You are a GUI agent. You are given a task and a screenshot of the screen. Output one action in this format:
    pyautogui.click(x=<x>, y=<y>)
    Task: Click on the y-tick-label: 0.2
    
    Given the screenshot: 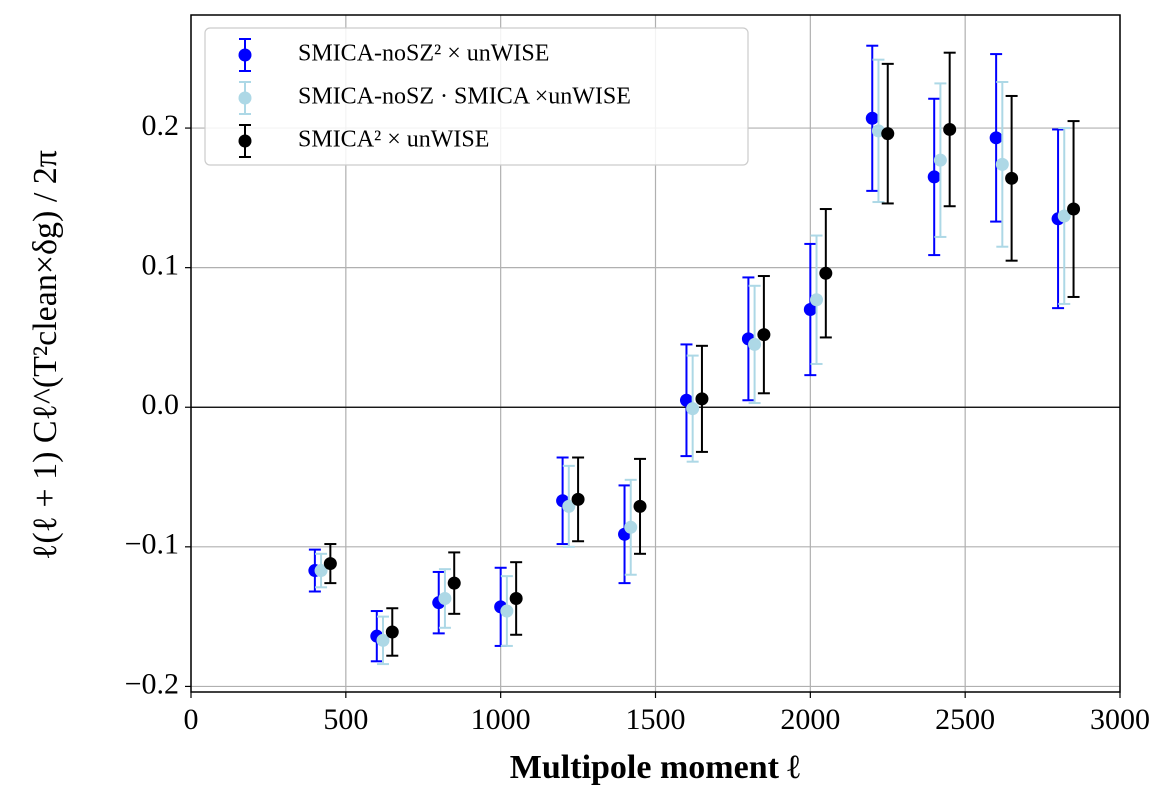 What is the action you would take?
    pyautogui.click(x=161, y=125)
    